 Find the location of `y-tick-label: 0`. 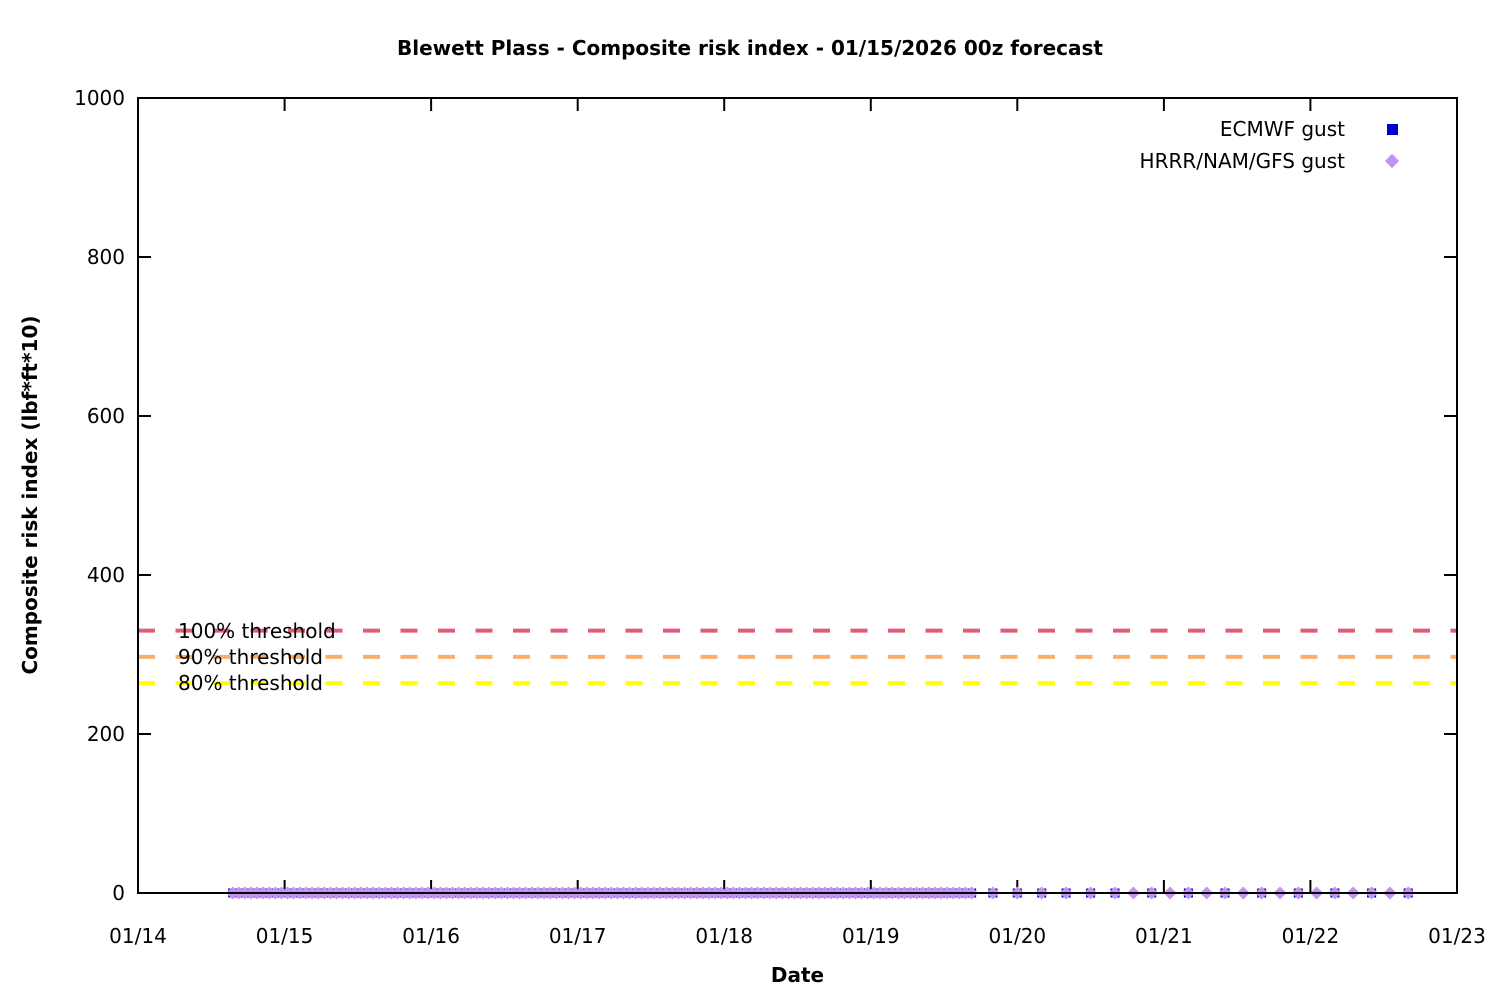

y-tick-label: 0 is located at coordinates (118, 893).